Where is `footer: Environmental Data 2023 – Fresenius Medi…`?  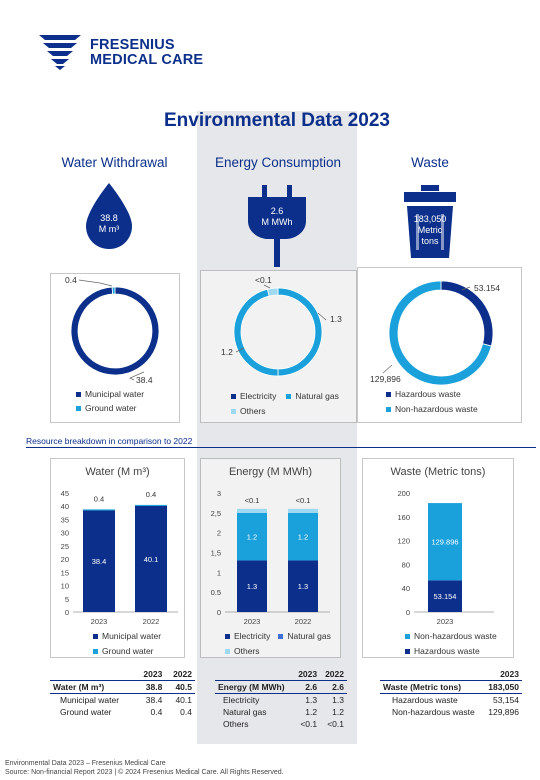
footer: Environmental Data 2023 – Fresenius Medi… is located at coordinates (144, 768).